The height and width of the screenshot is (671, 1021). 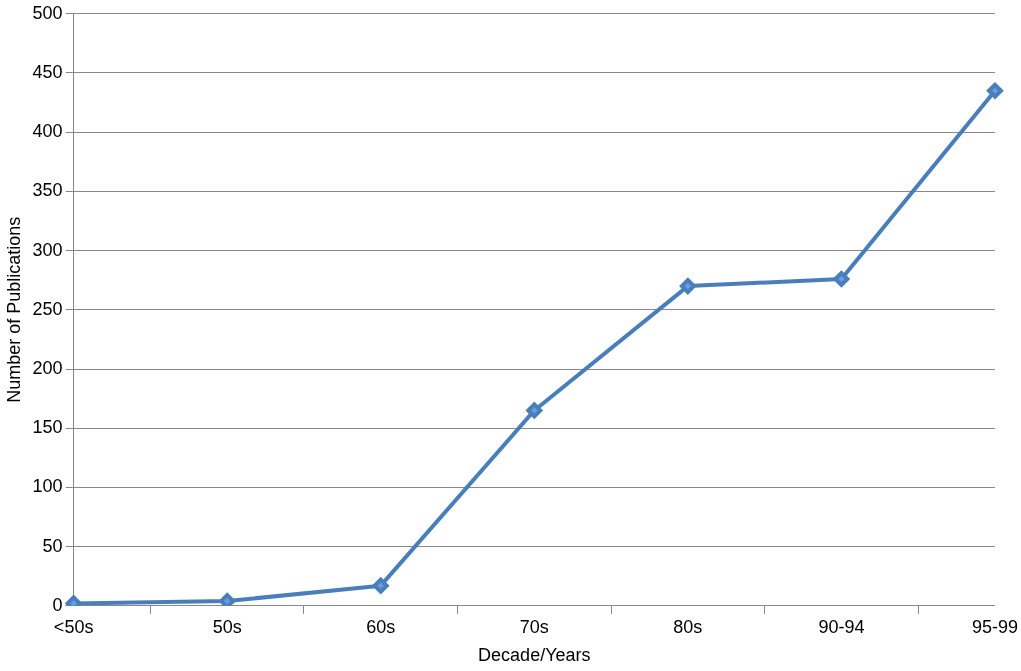 What do you see at coordinates (13, 309) in the screenshot?
I see `y-axis-title: Number of Publications` at bounding box center [13, 309].